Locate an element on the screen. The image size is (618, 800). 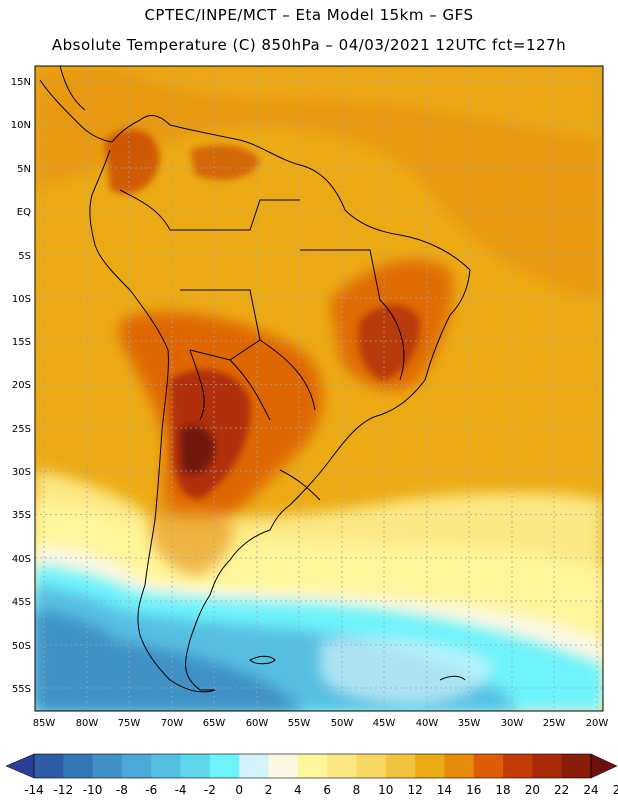
field-chaco-core is located at coordinates (197, 450).